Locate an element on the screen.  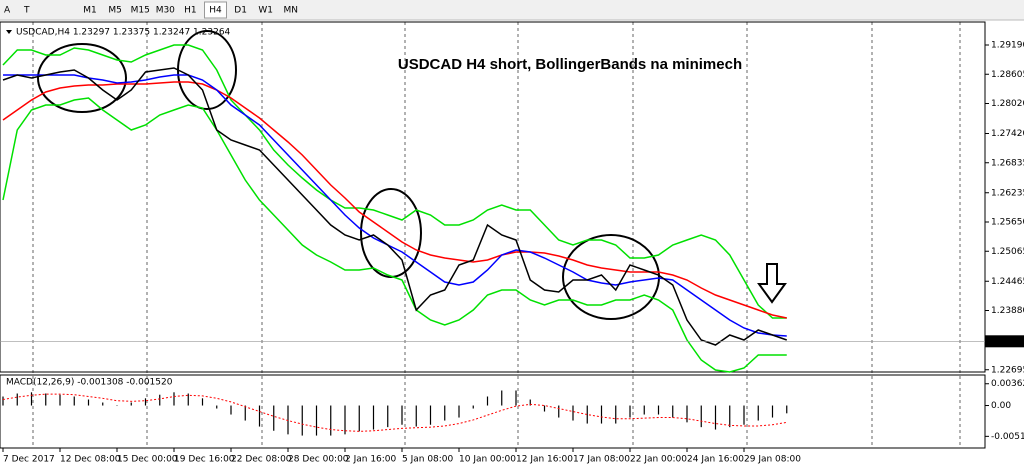
current-price-box is located at coordinates (1004, 341).